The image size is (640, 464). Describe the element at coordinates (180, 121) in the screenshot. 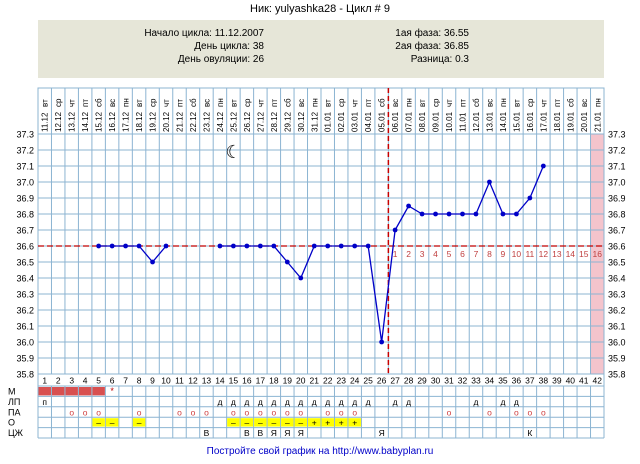

I see `date-label: 21.12` at that location.